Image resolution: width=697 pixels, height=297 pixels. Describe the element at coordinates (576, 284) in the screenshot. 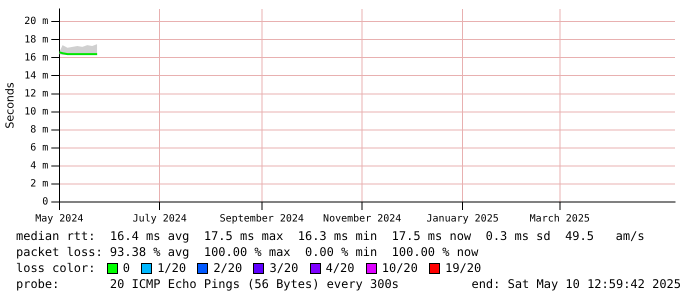

I see `text: end: Sat May 10 12:59:42 2025` at that location.